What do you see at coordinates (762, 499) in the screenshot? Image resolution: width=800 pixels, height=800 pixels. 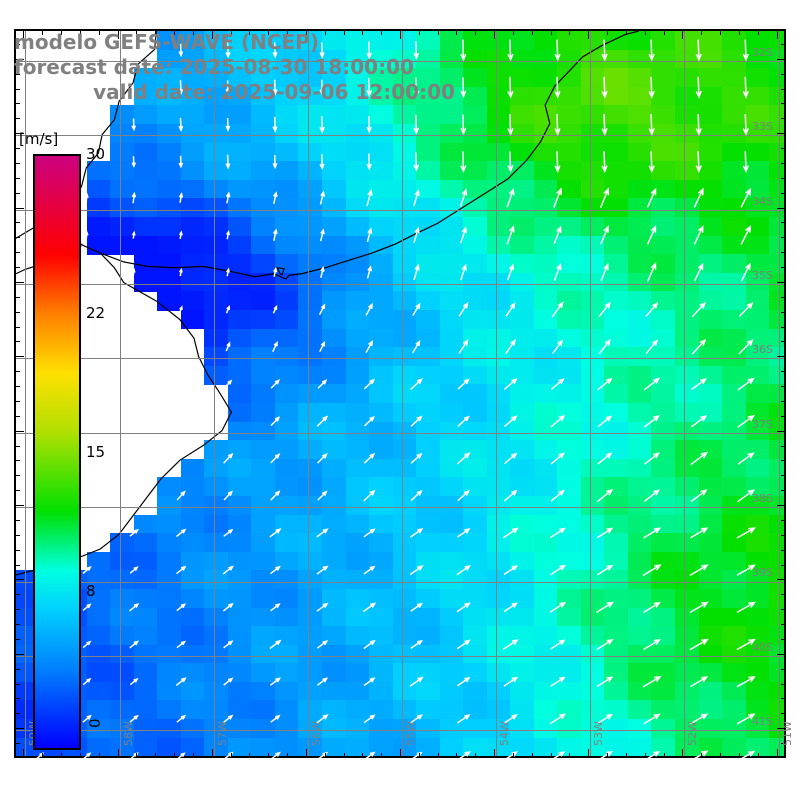 I see `lat-label-38S: 38S` at bounding box center [762, 499].